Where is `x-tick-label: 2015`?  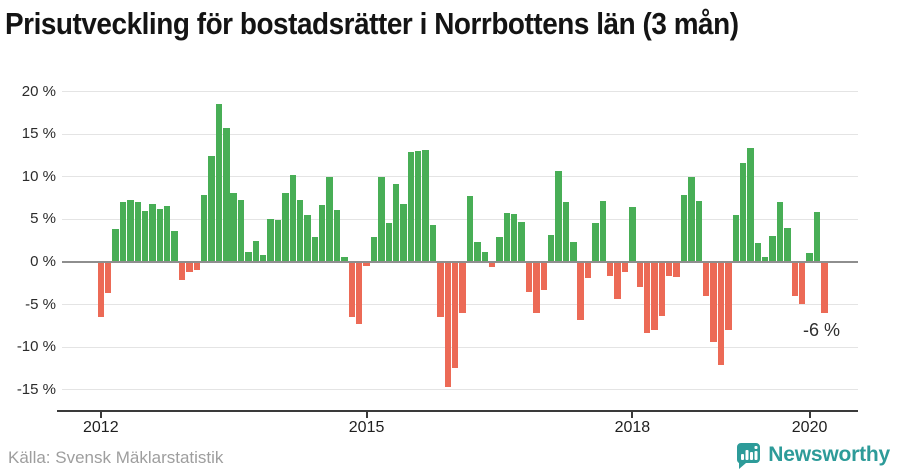
x-tick-label: 2015 is located at coordinates (366, 427).